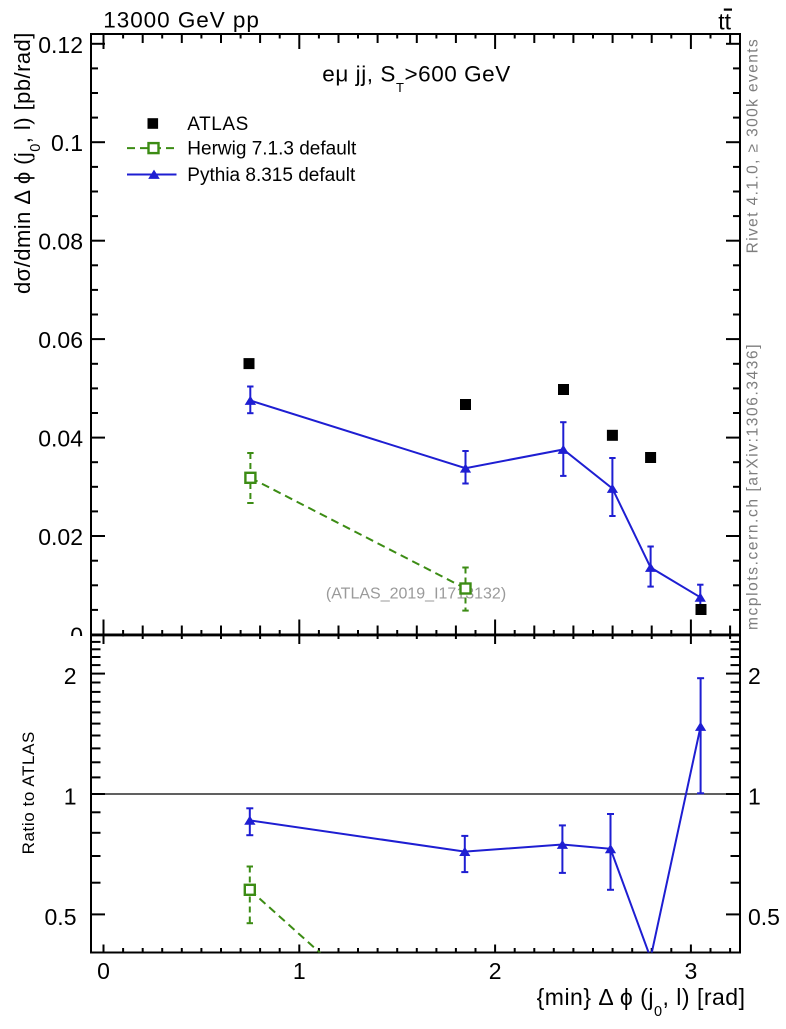 The width and height of the screenshot is (786, 1029). I want to click on svg-text: tt, so click(724, 21).